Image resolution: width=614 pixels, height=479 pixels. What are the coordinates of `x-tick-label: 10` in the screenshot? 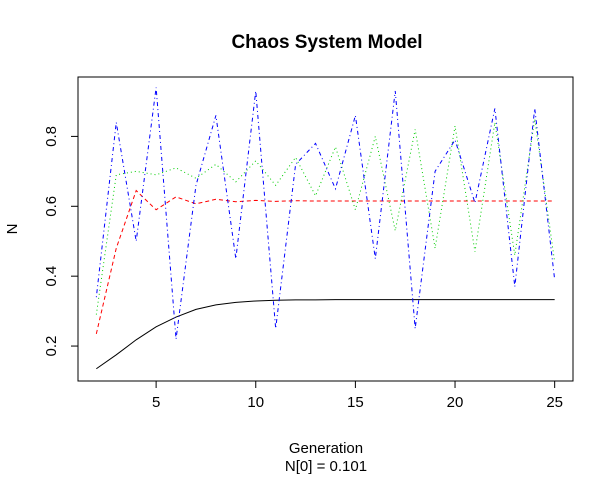 It's located at (255, 402).